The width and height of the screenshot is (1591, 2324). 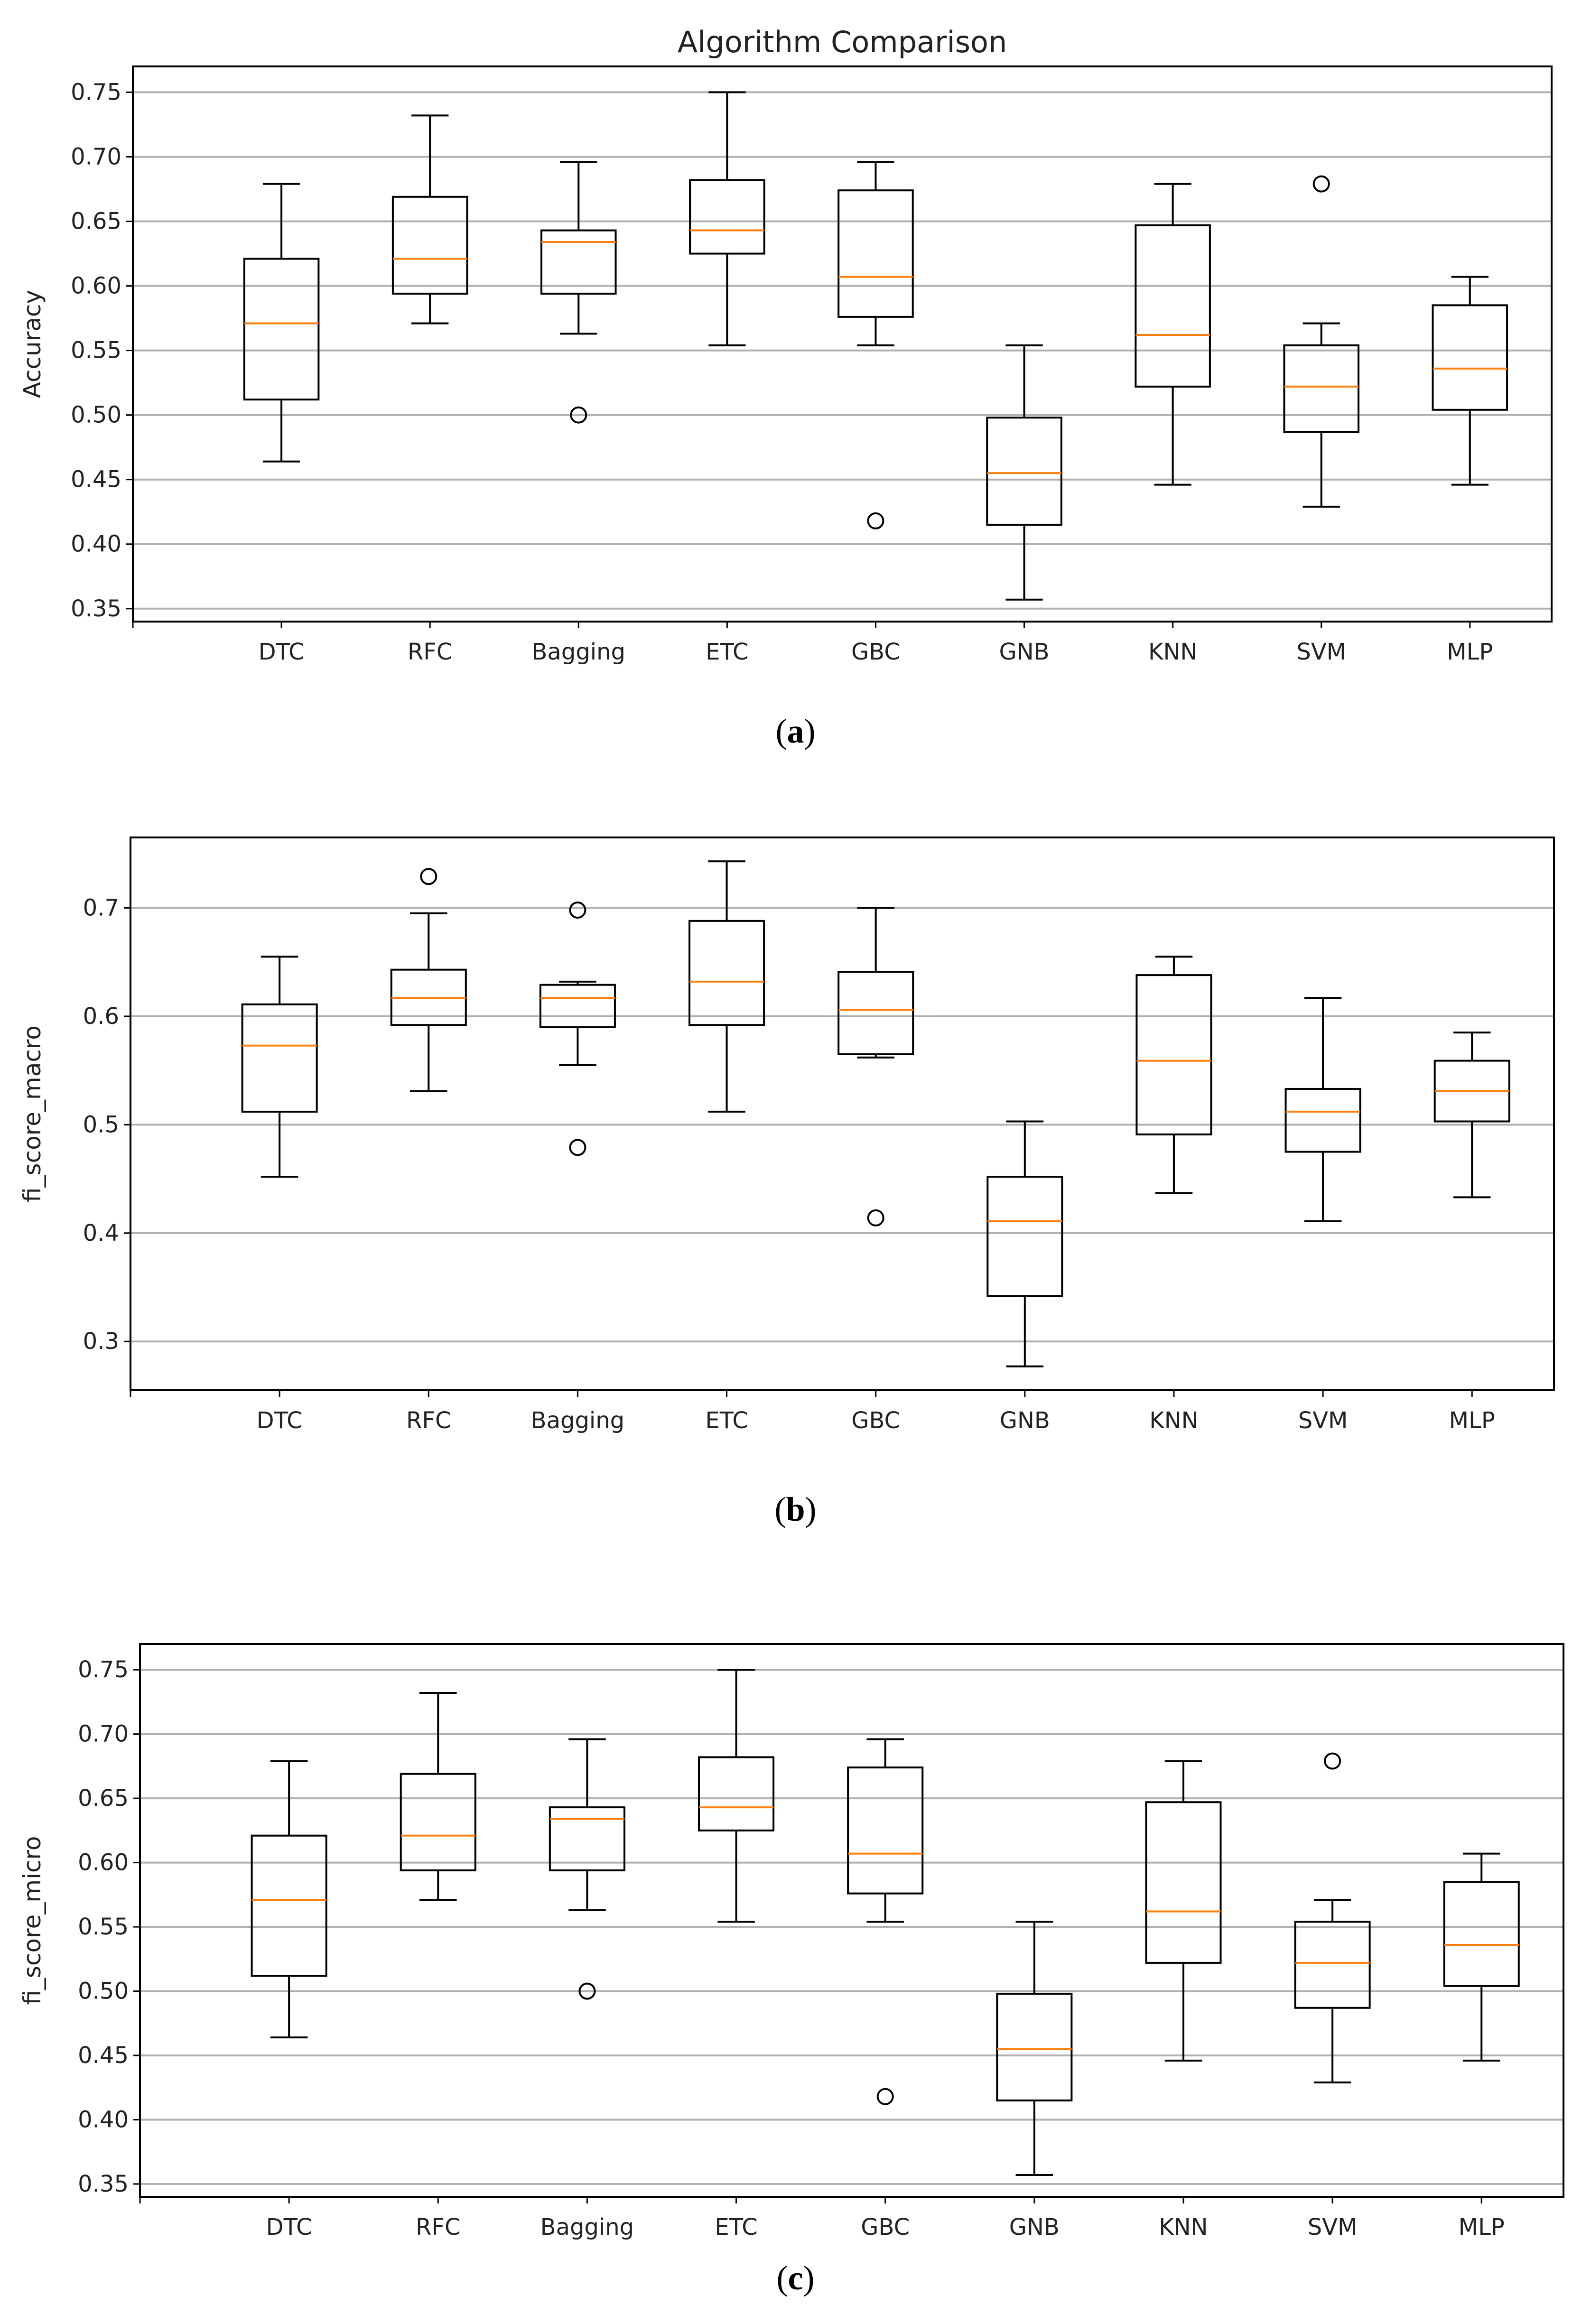 What do you see at coordinates (101, 1342) in the screenshot?
I see `y-tick-label: 0.3` at bounding box center [101, 1342].